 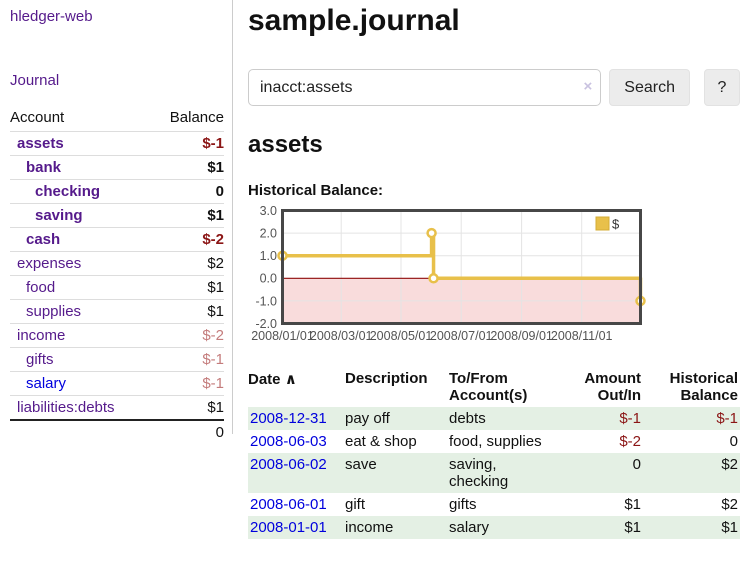 What do you see at coordinates (40, 359) in the screenshot?
I see `account-link-gifts: gifts` at bounding box center [40, 359].